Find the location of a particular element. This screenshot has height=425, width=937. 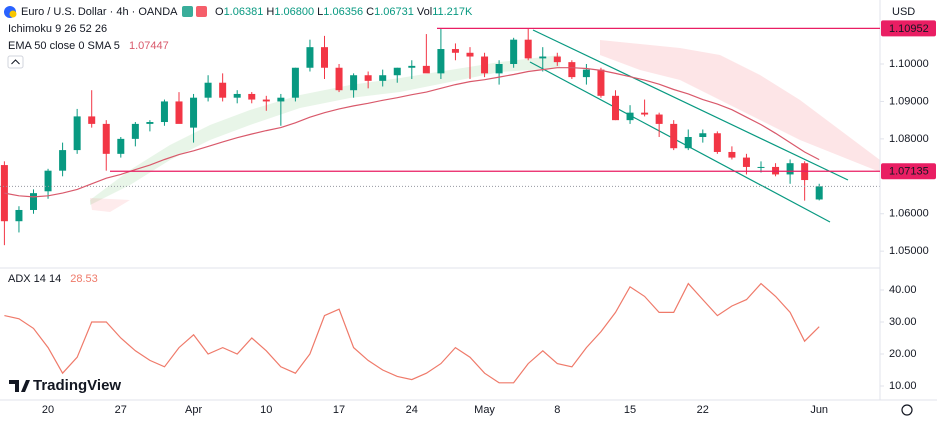

legend-value: 1.06356 is located at coordinates (343, 12).